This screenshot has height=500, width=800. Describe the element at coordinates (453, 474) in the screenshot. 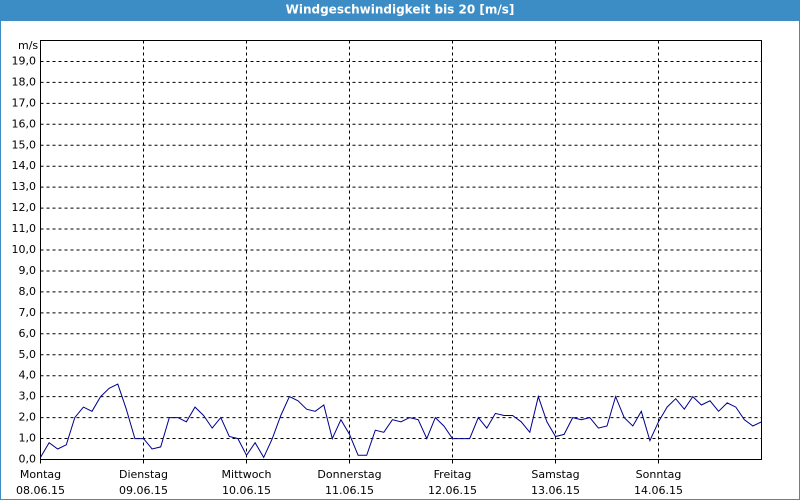

I see `x-tick-weekday: Freitag` at that location.